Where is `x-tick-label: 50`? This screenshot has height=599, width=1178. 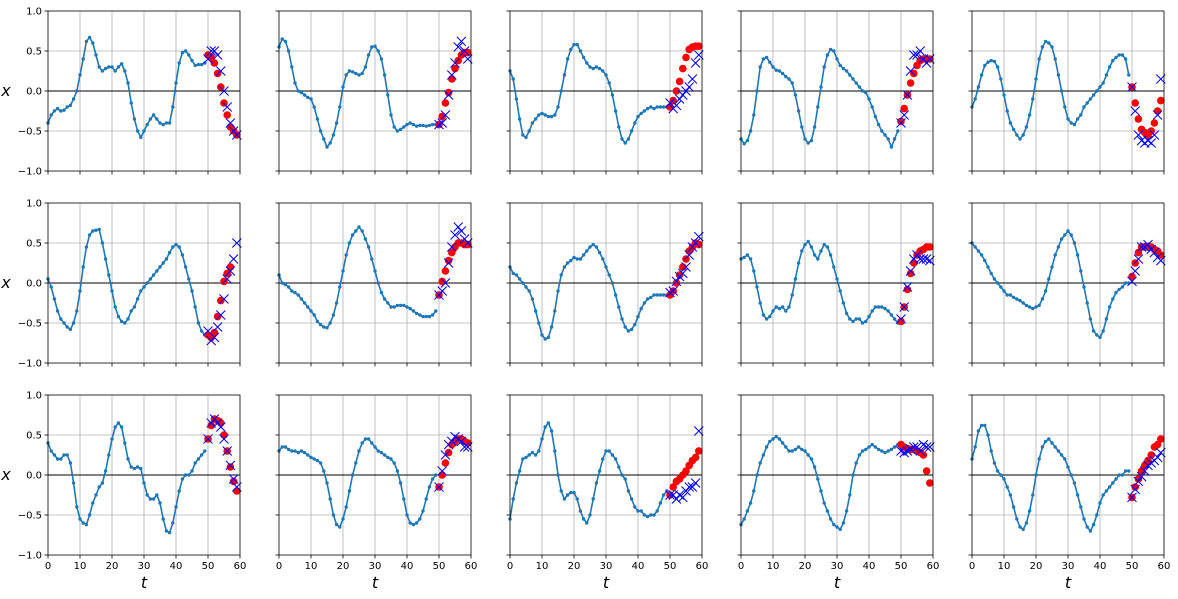
x-tick-label: 50 is located at coordinates (208, 566).